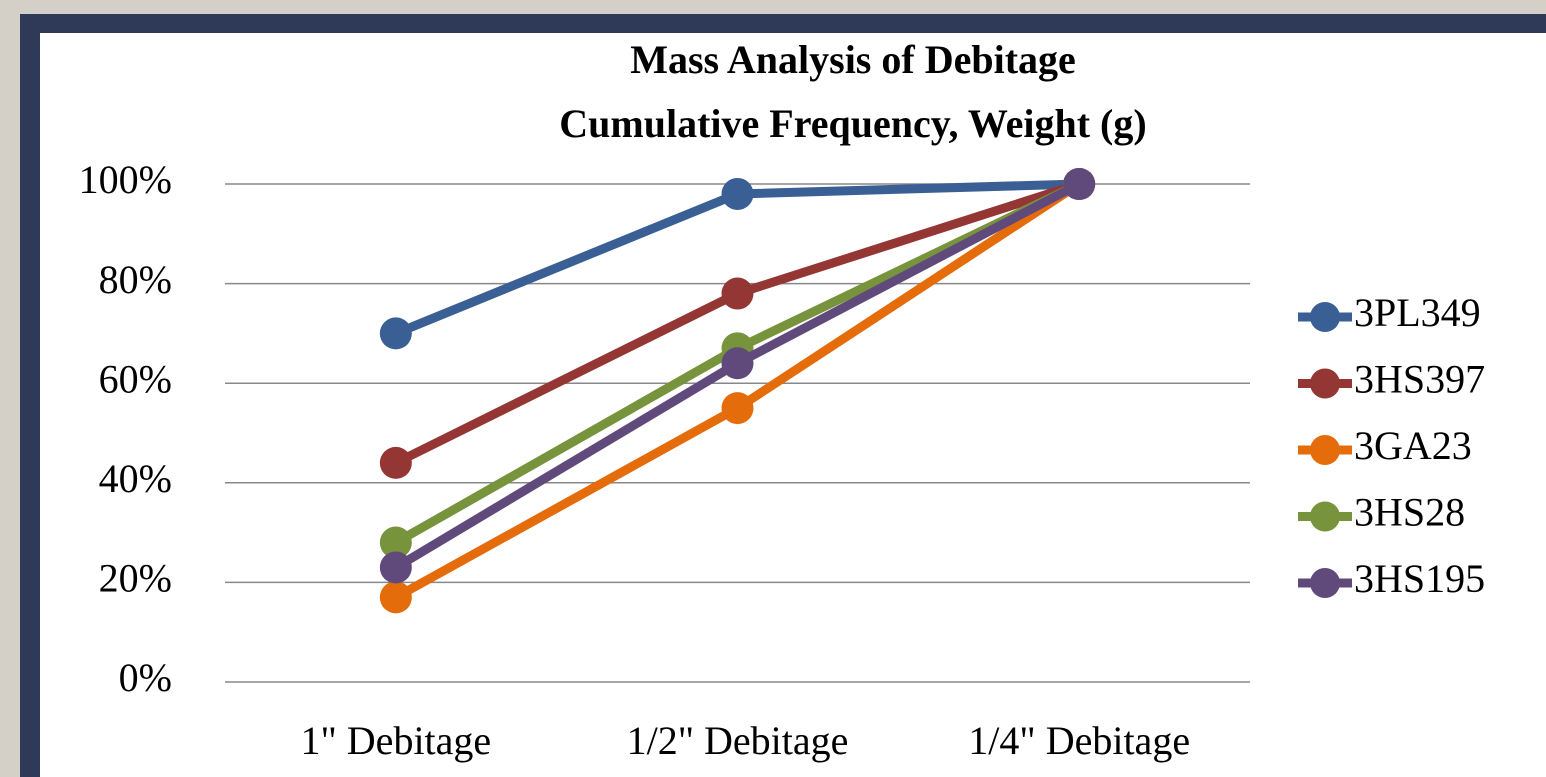 The height and width of the screenshot is (777, 1546). What do you see at coordinates (1419, 578) in the screenshot?
I see `legend-text: 3HS195` at bounding box center [1419, 578].